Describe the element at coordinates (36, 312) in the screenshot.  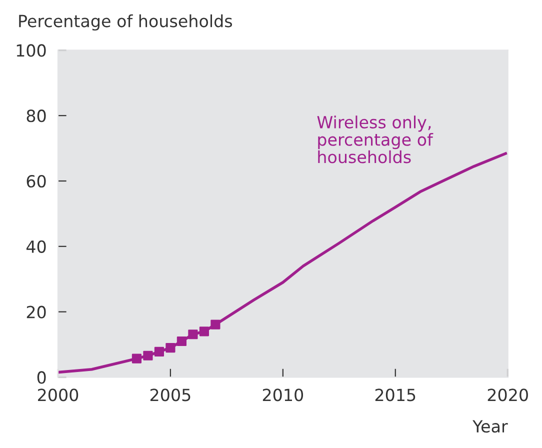
I see `y-tick-label: 20` at that location.